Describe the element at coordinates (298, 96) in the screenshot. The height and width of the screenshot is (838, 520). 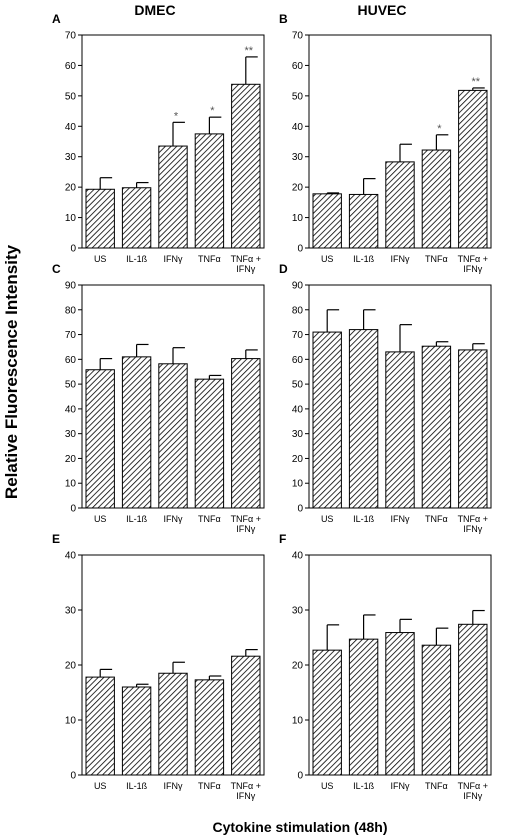
I see `panel-b-ytick-label-50: 50` at that location.